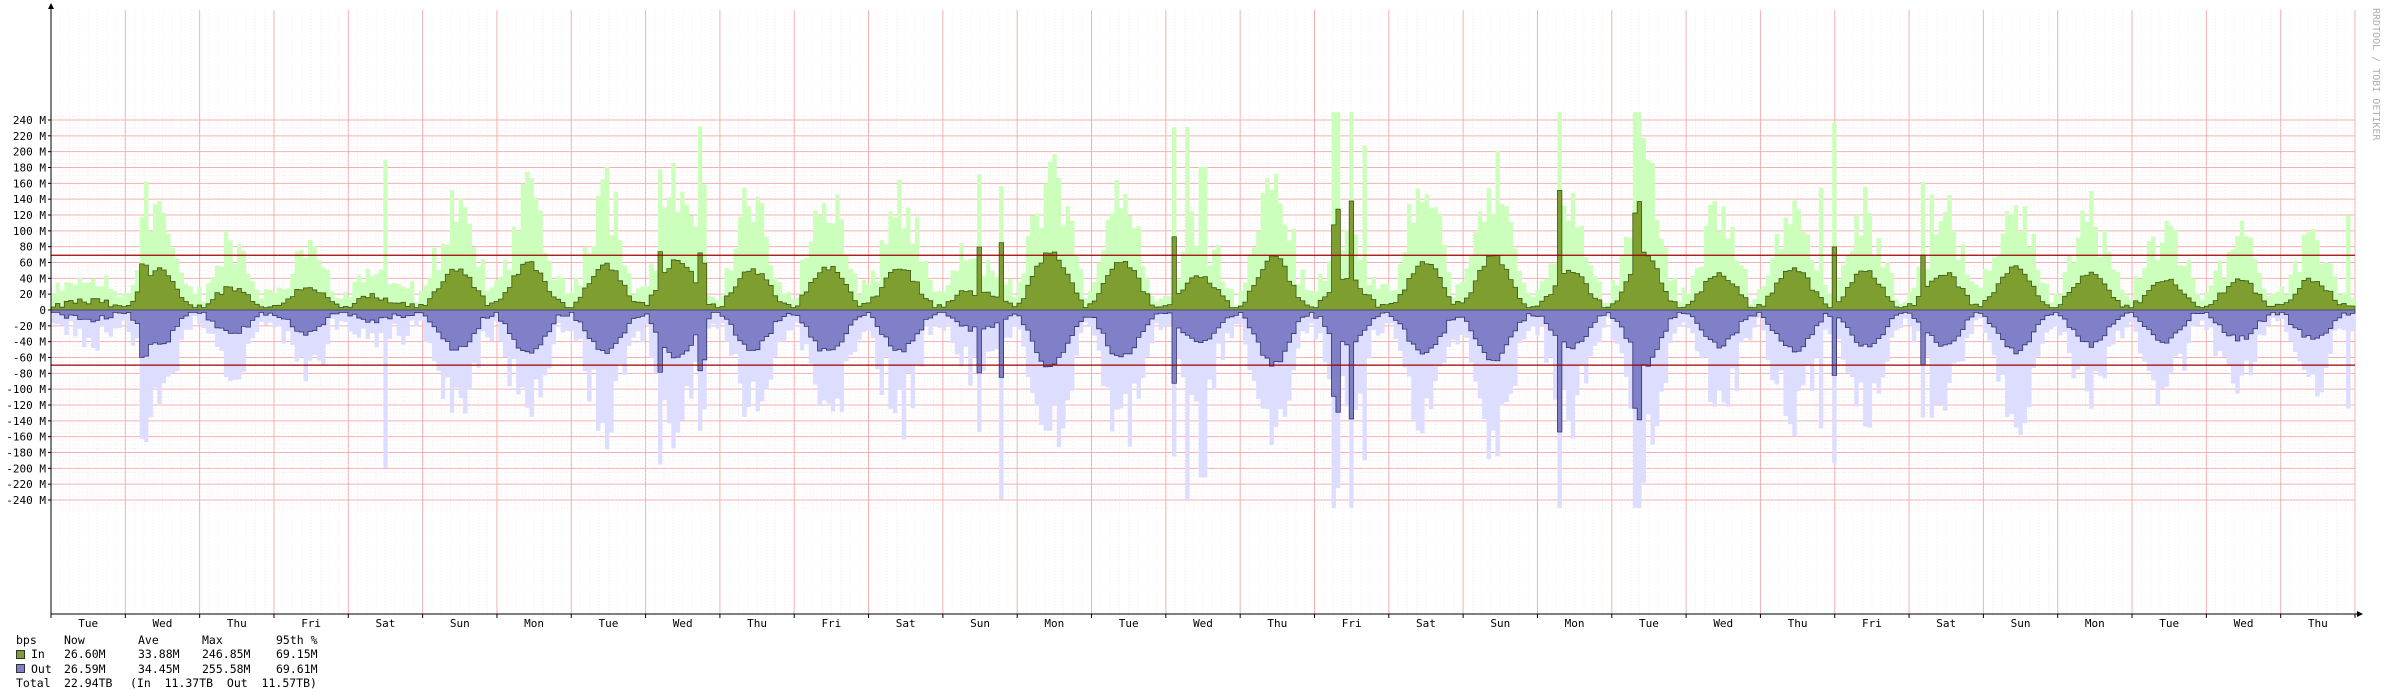 The height and width of the screenshot is (696, 2385). Describe the element at coordinates (26, 640) in the screenshot. I see `legend-unit: bps` at that location.